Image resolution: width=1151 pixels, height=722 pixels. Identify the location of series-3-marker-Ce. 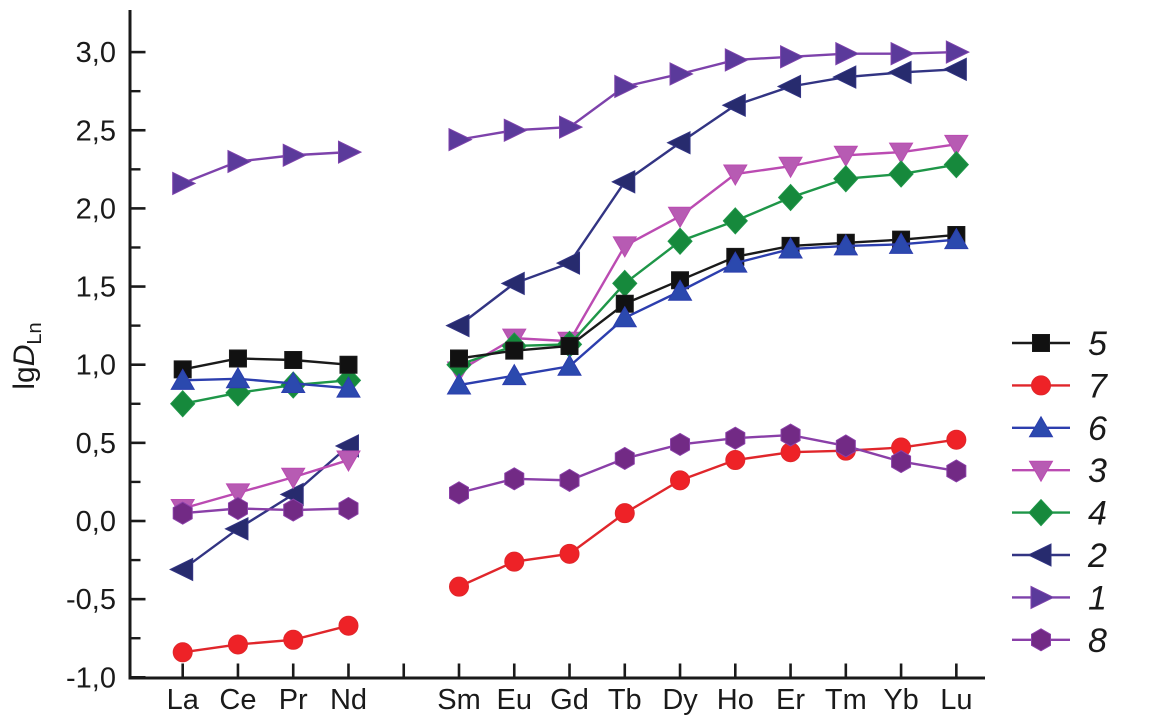
(238, 494).